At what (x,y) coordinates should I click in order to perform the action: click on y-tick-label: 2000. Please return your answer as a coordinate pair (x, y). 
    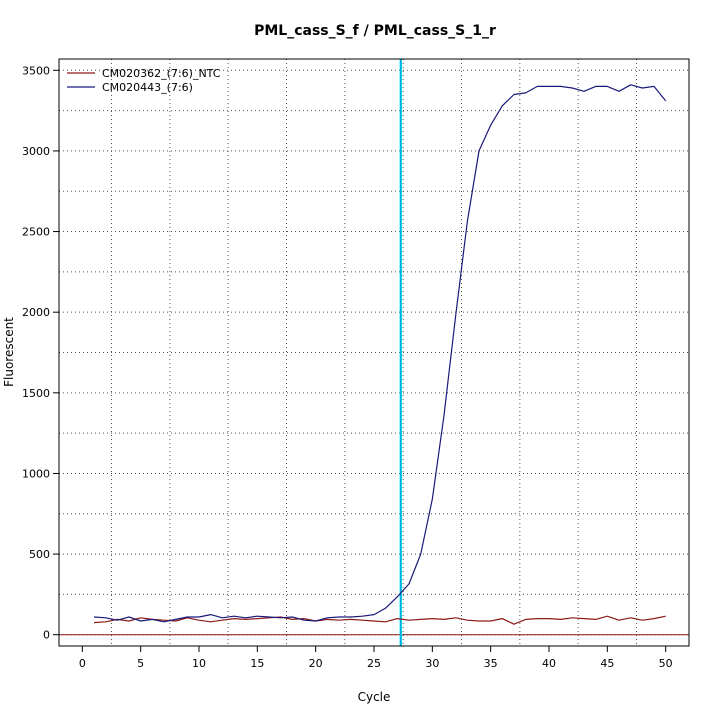
    Looking at the image, I should click on (36, 312).